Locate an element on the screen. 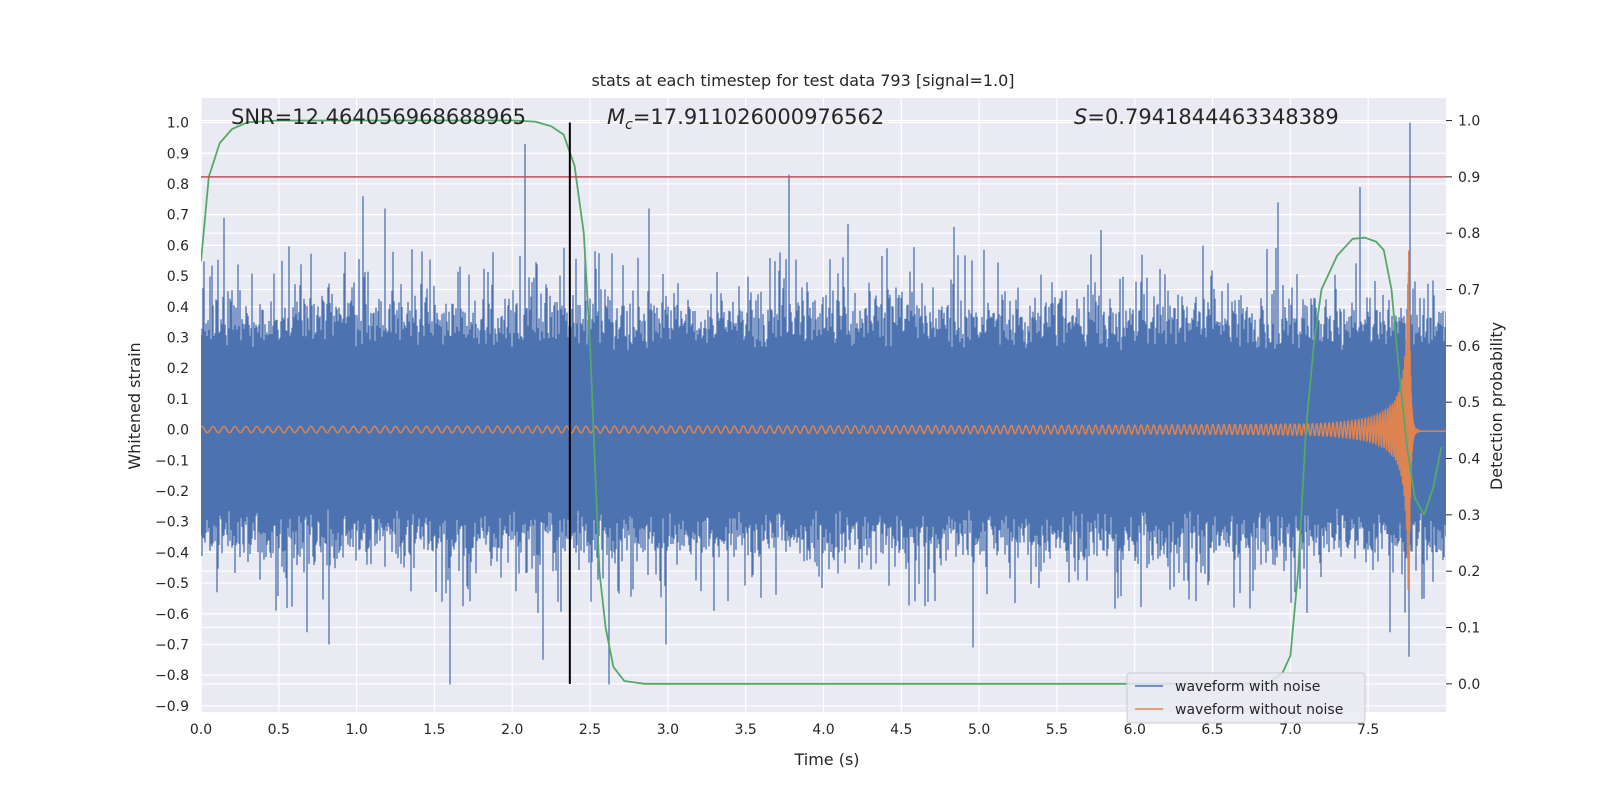 The height and width of the screenshot is (800, 1600). y2-tick-label: 0.5 is located at coordinates (1469, 403).